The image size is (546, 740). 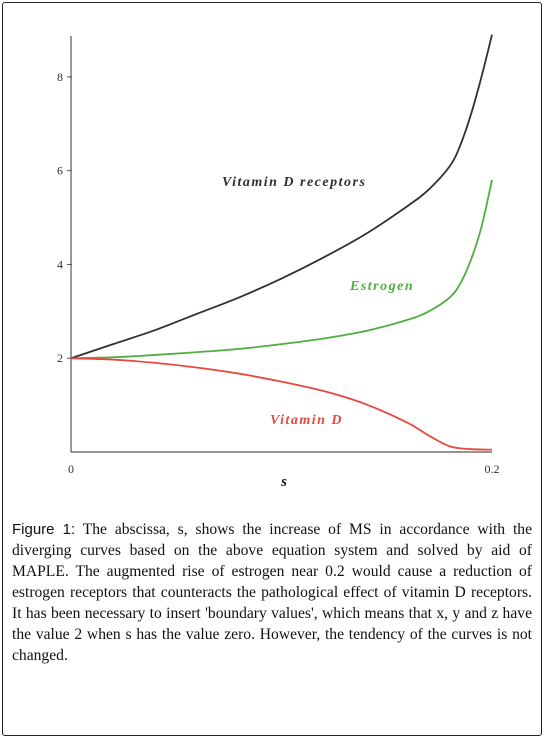 What do you see at coordinates (60, 264) in the screenshot?
I see `y-tick-label: 4` at bounding box center [60, 264].